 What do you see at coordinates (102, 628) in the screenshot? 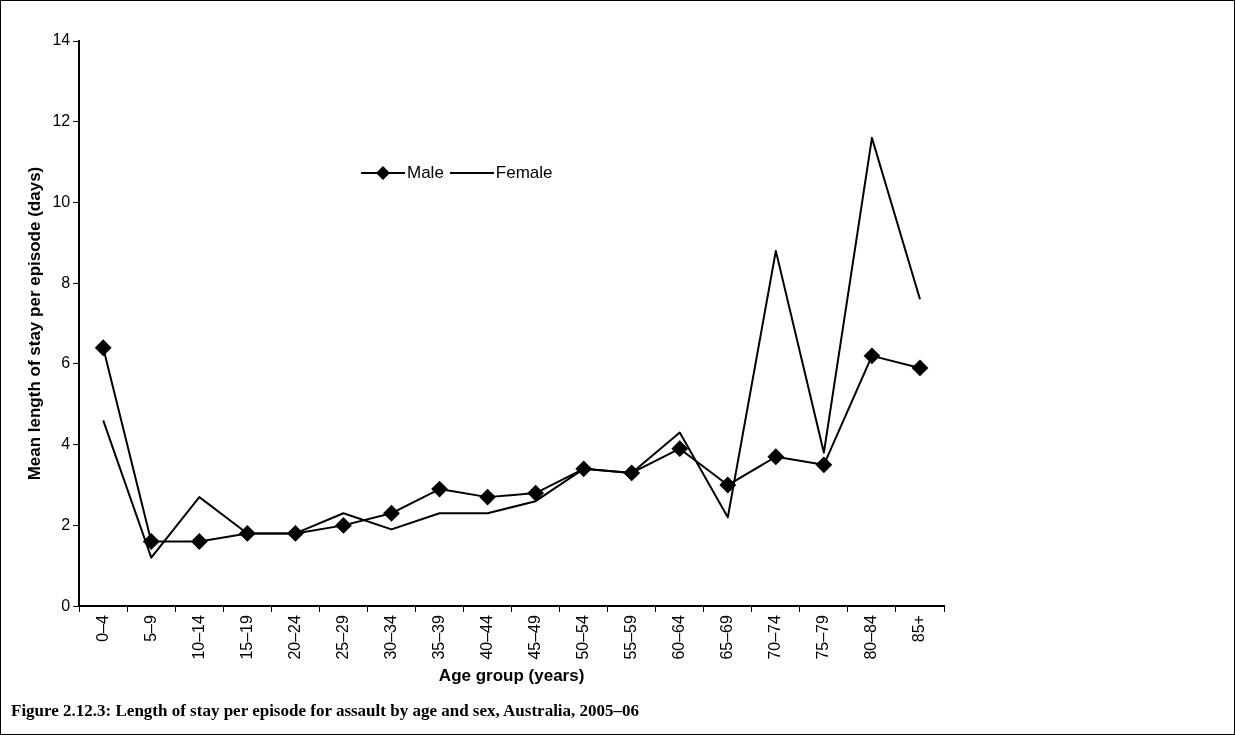
I see `x-tick-label: 0–4` at bounding box center [102, 628].